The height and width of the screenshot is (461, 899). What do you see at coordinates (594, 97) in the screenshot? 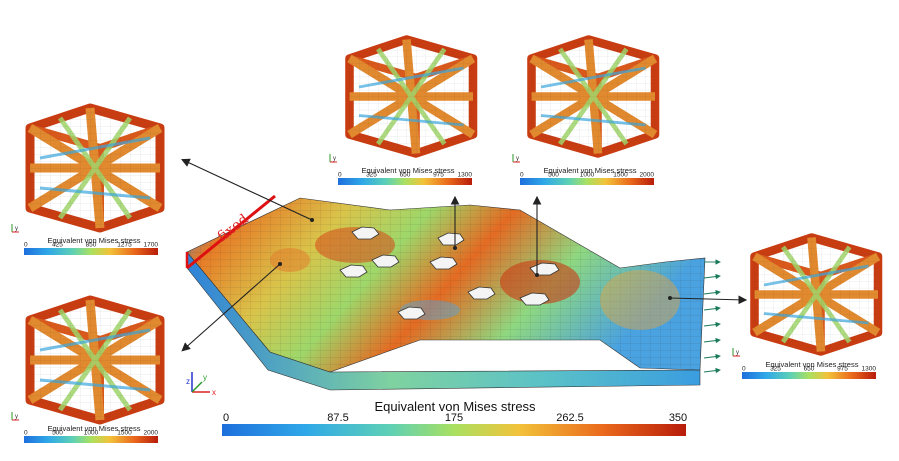
I see `lattice-top-right` at bounding box center [594, 97].